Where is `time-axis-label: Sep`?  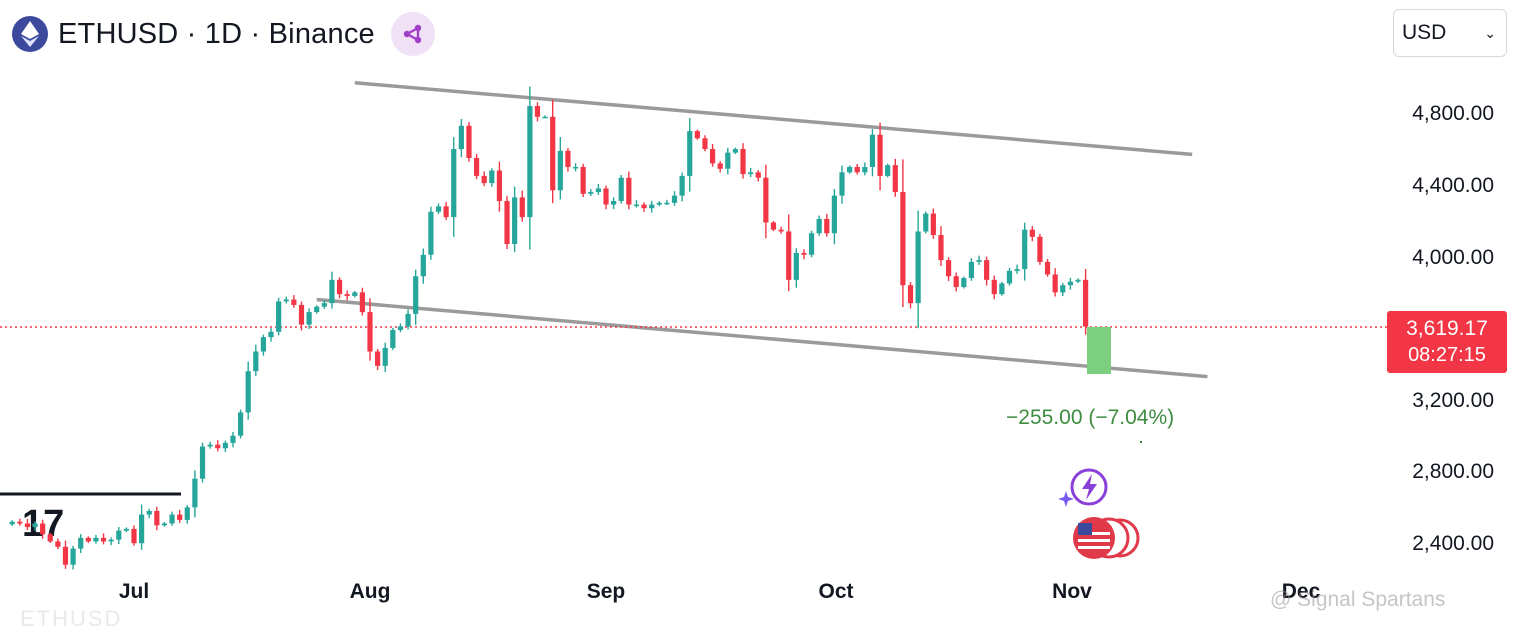 time-axis-label: Sep is located at coordinates (606, 591).